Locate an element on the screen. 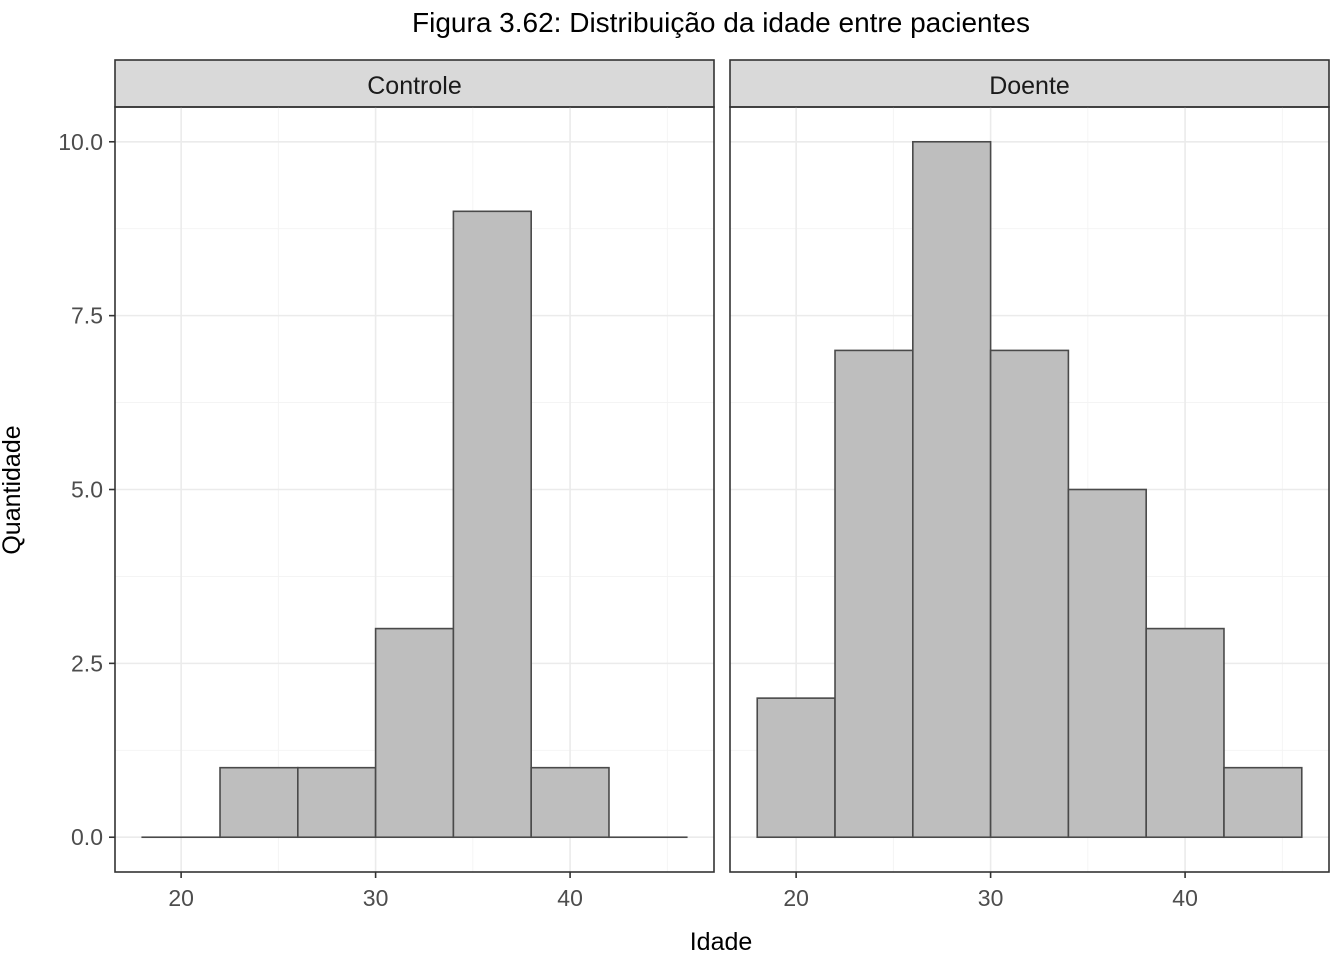 This screenshot has height=960, width=1344. x-axis-title: Idade is located at coordinates (721, 942).